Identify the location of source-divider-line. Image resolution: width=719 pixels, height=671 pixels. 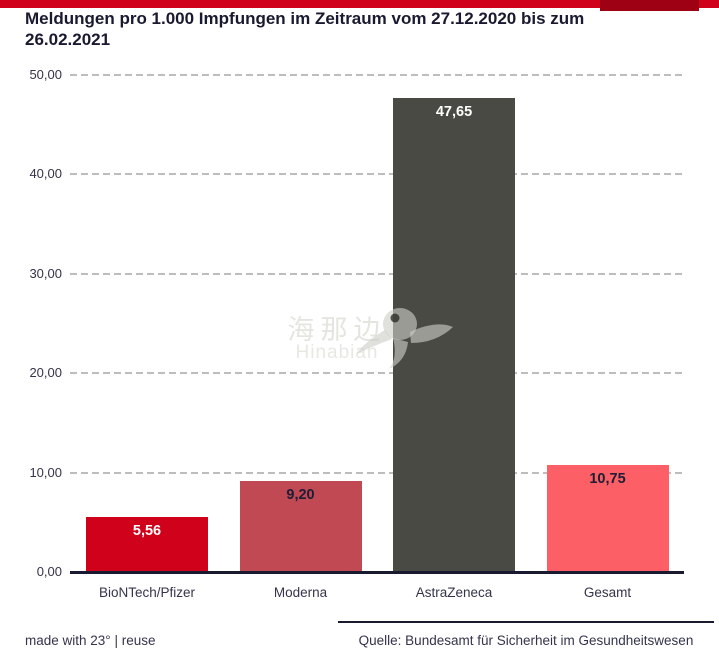
(526, 622).